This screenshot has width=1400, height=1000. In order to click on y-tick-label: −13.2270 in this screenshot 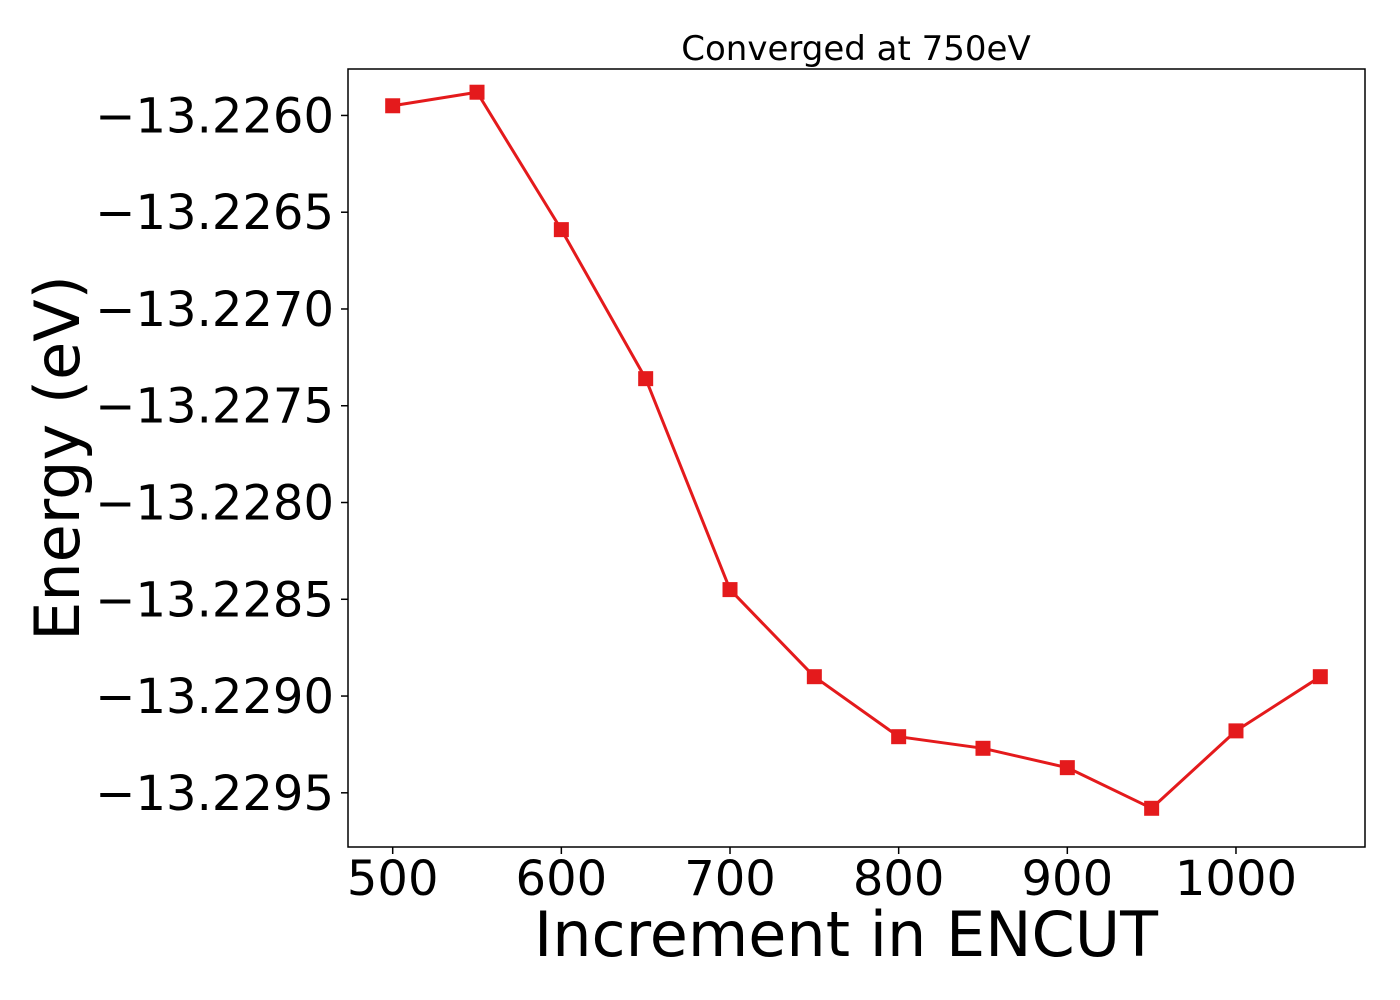, I will do `click(214, 310)`.